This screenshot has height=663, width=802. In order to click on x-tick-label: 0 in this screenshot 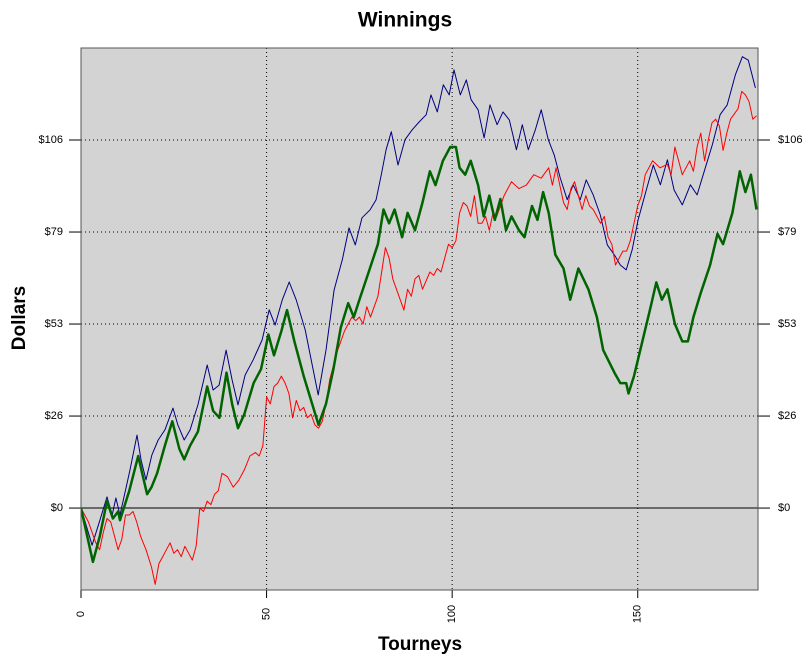, I will do `click(81, 614)`.